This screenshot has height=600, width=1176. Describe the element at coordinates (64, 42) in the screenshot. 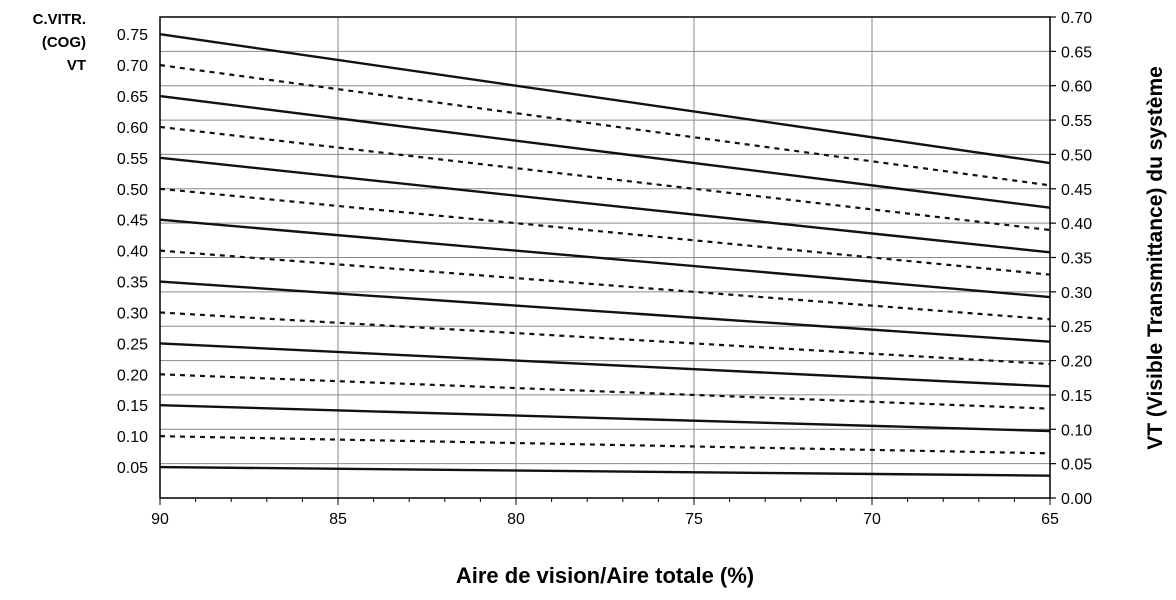

I see `left-axis-title-2: (COG)` at that location.